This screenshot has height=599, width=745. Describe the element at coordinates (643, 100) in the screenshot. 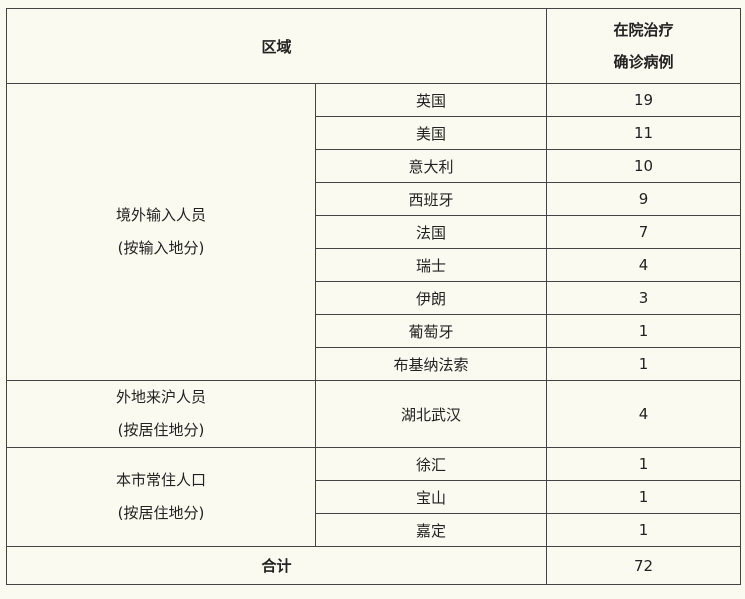

I see `count-cell: 19` at that location.